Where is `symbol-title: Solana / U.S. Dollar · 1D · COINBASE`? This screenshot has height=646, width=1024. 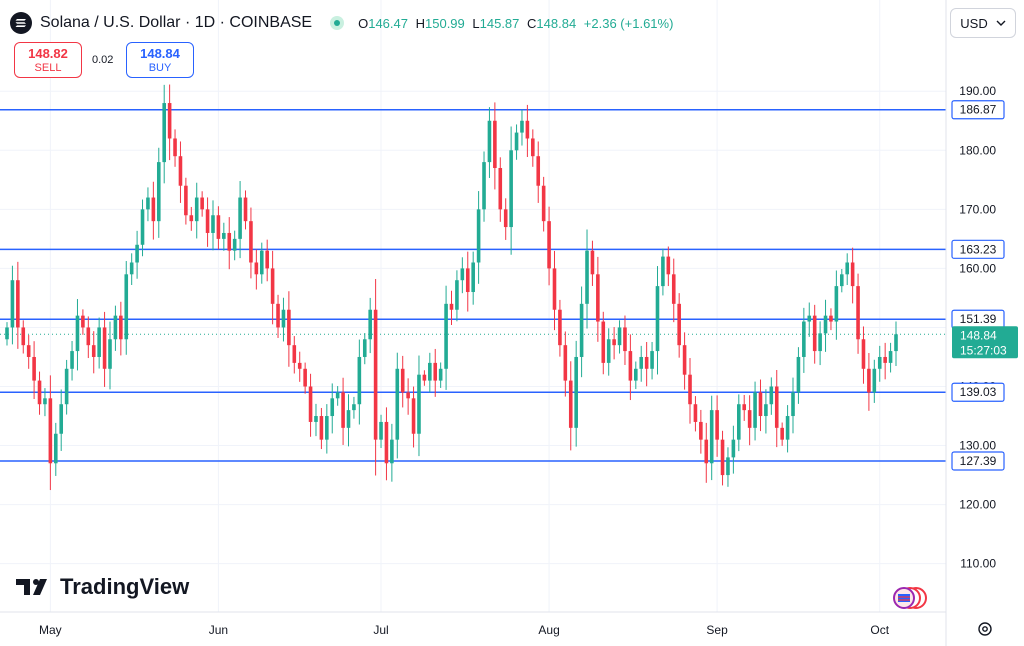 symbol-title: Solana / U.S. Dollar · 1D · COINBASE is located at coordinates (176, 22).